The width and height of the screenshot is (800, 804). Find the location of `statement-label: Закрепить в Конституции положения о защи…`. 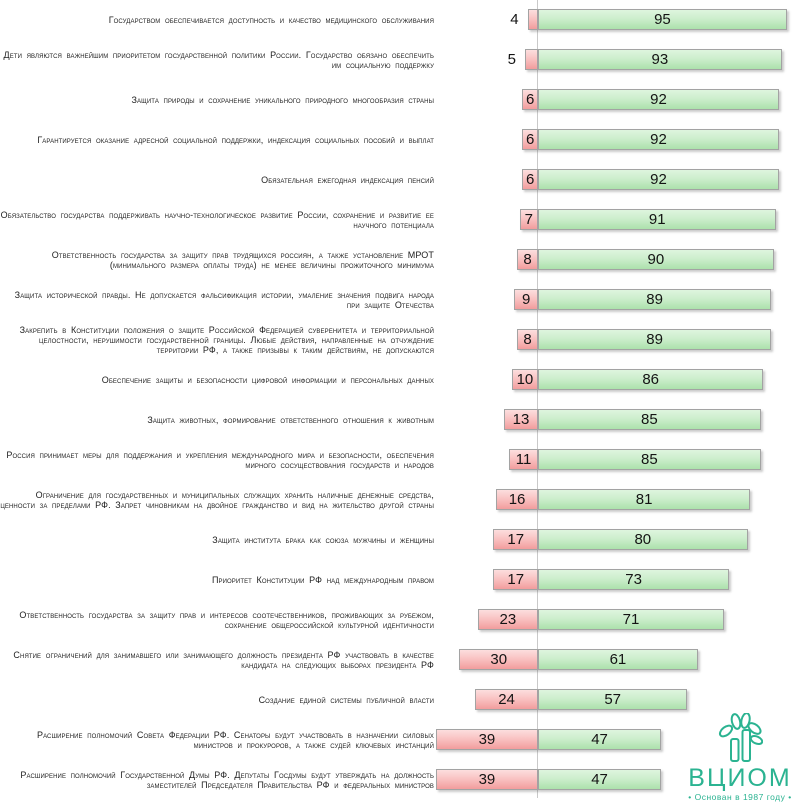

statement-label: Закрепить в Конституции положения о защи… is located at coordinates (226, 340).